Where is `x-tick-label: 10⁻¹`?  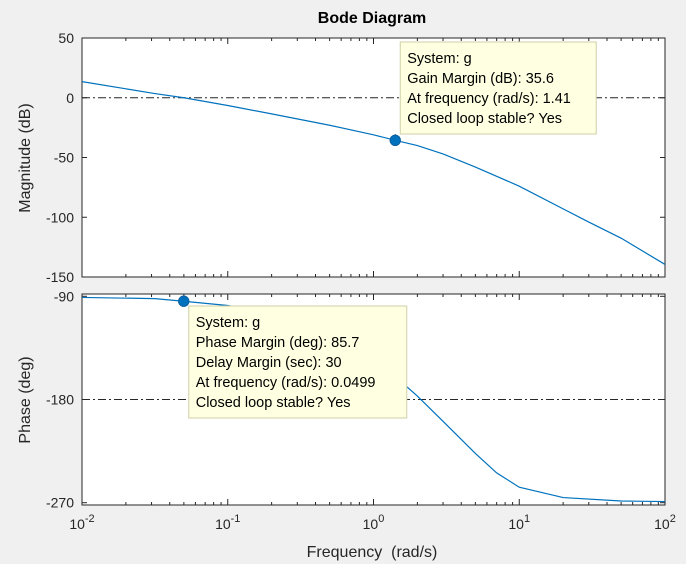
x-tick-label: 10⁻¹ is located at coordinates (227, 522).